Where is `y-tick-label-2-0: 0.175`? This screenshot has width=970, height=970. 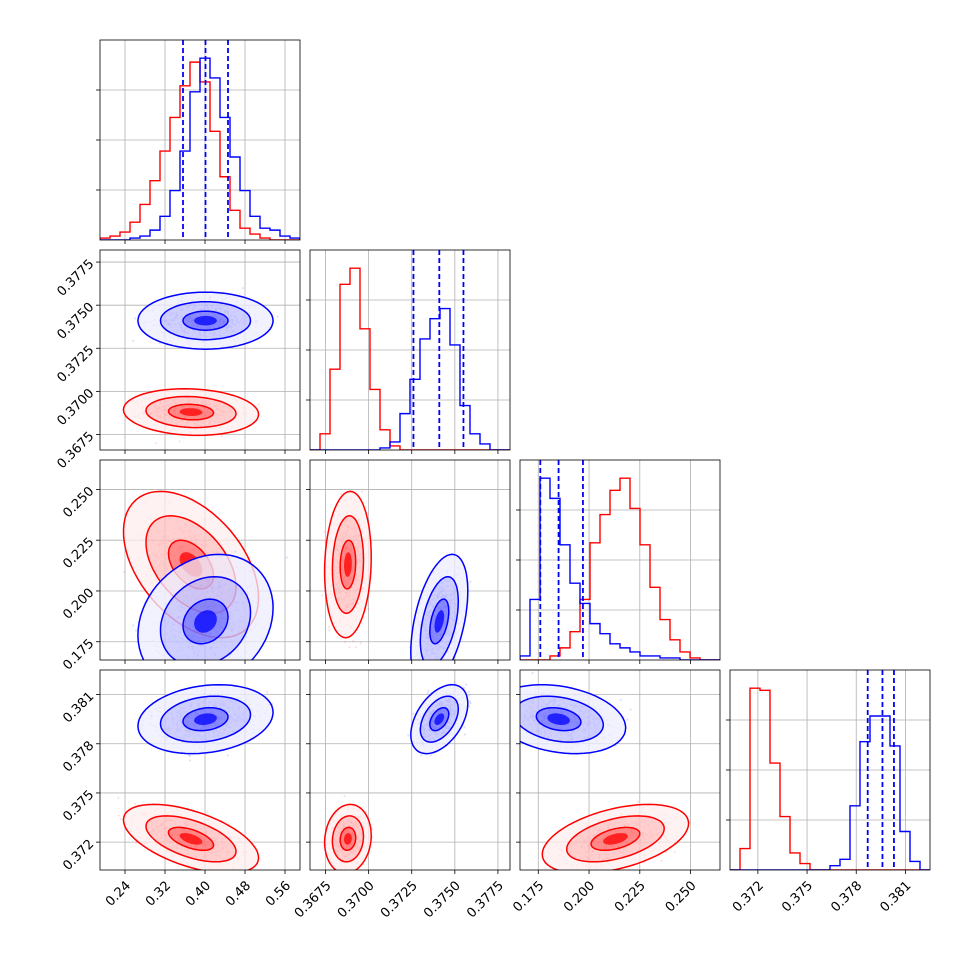
y-tick-label-2-0: 0.175 is located at coordinates (78, 654).